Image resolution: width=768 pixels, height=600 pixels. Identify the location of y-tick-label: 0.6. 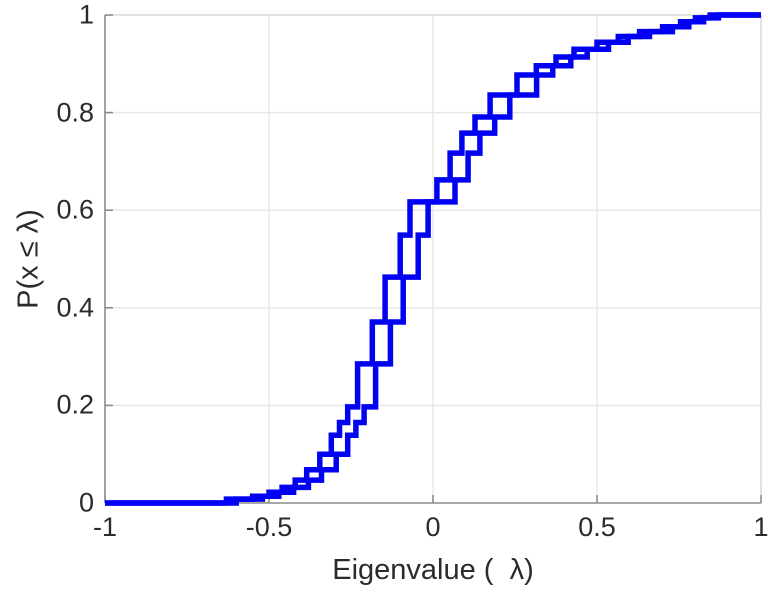
(75, 209).